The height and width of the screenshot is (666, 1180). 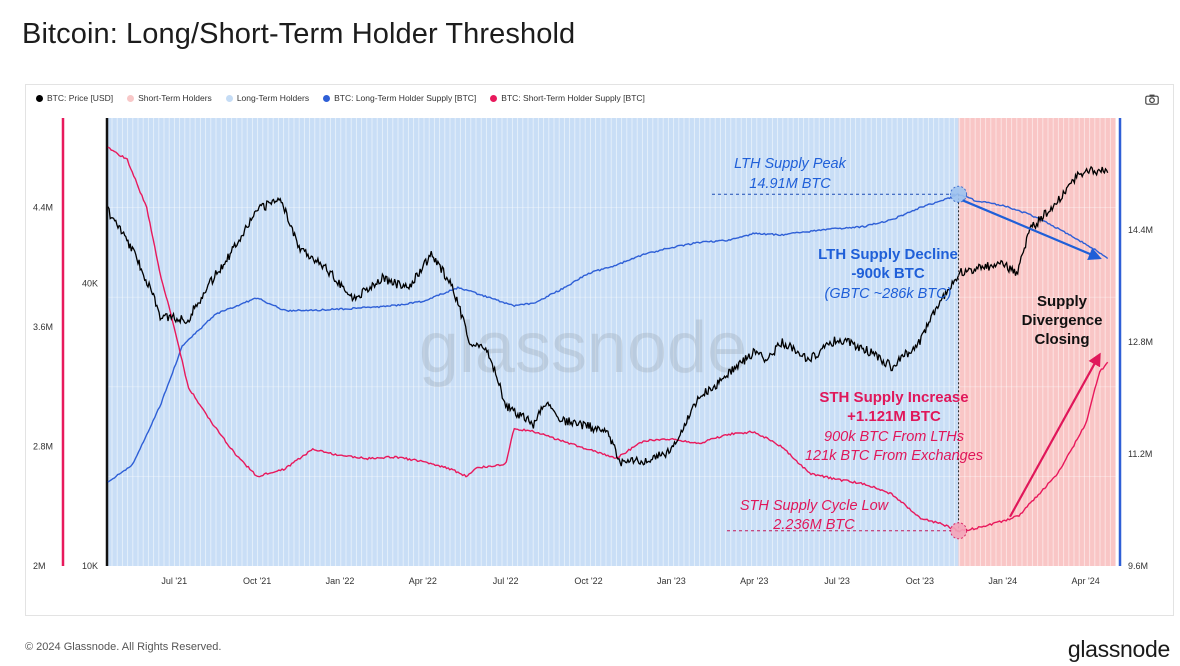 I want to click on legend-item-price: BTC: Price [USD], so click(x=74, y=98).